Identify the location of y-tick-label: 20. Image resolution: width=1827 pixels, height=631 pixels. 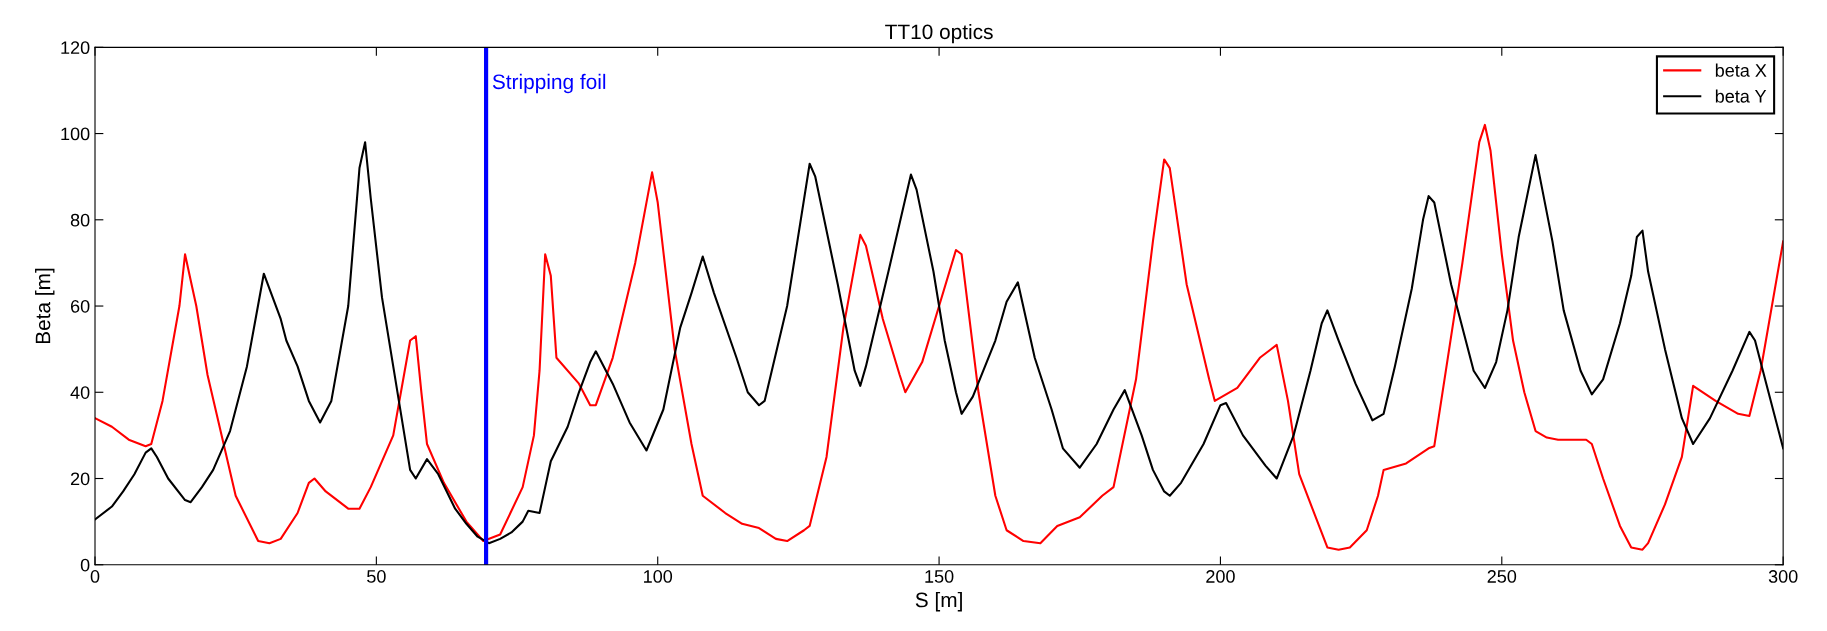
(80, 479).